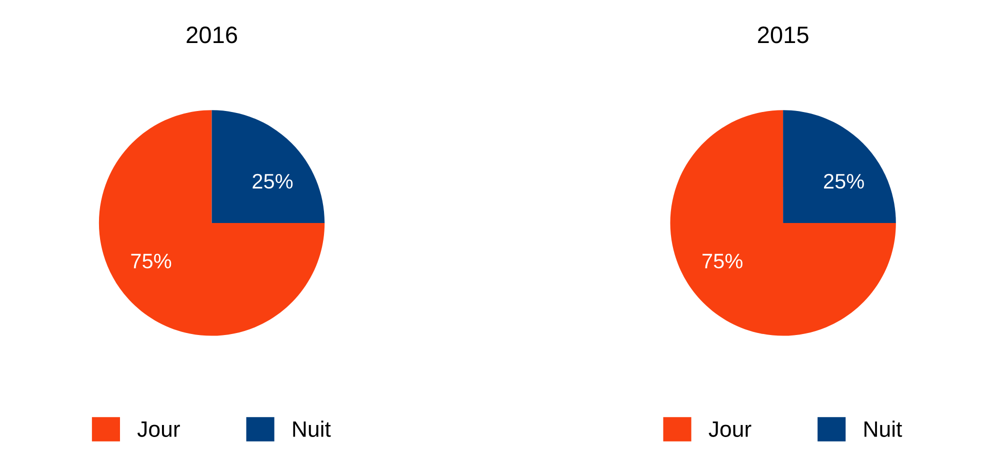 Image resolution: width=985 pixels, height=455 pixels. What do you see at coordinates (783, 35) in the screenshot?
I see `chart-title: 2015` at bounding box center [783, 35].